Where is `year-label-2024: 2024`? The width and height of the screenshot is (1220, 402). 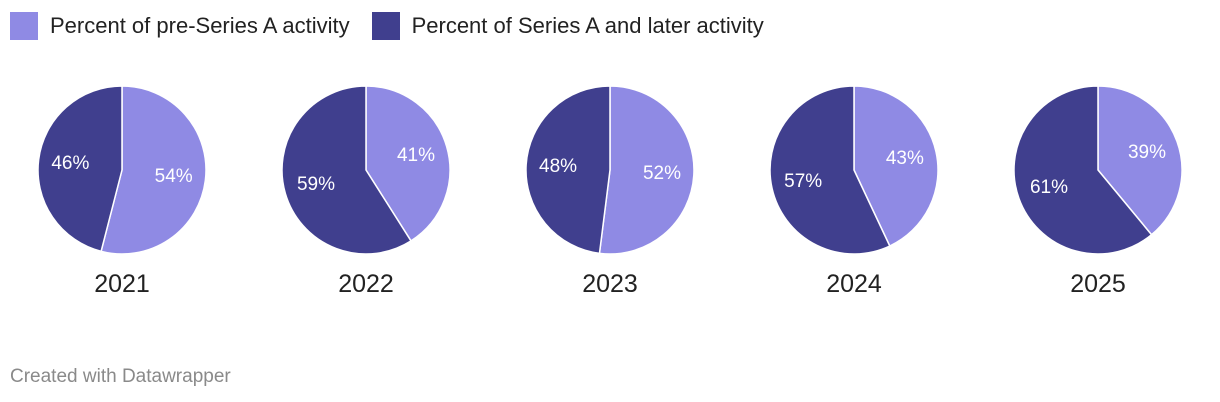 year-label-2024: 2024 is located at coordinates (854, 284).